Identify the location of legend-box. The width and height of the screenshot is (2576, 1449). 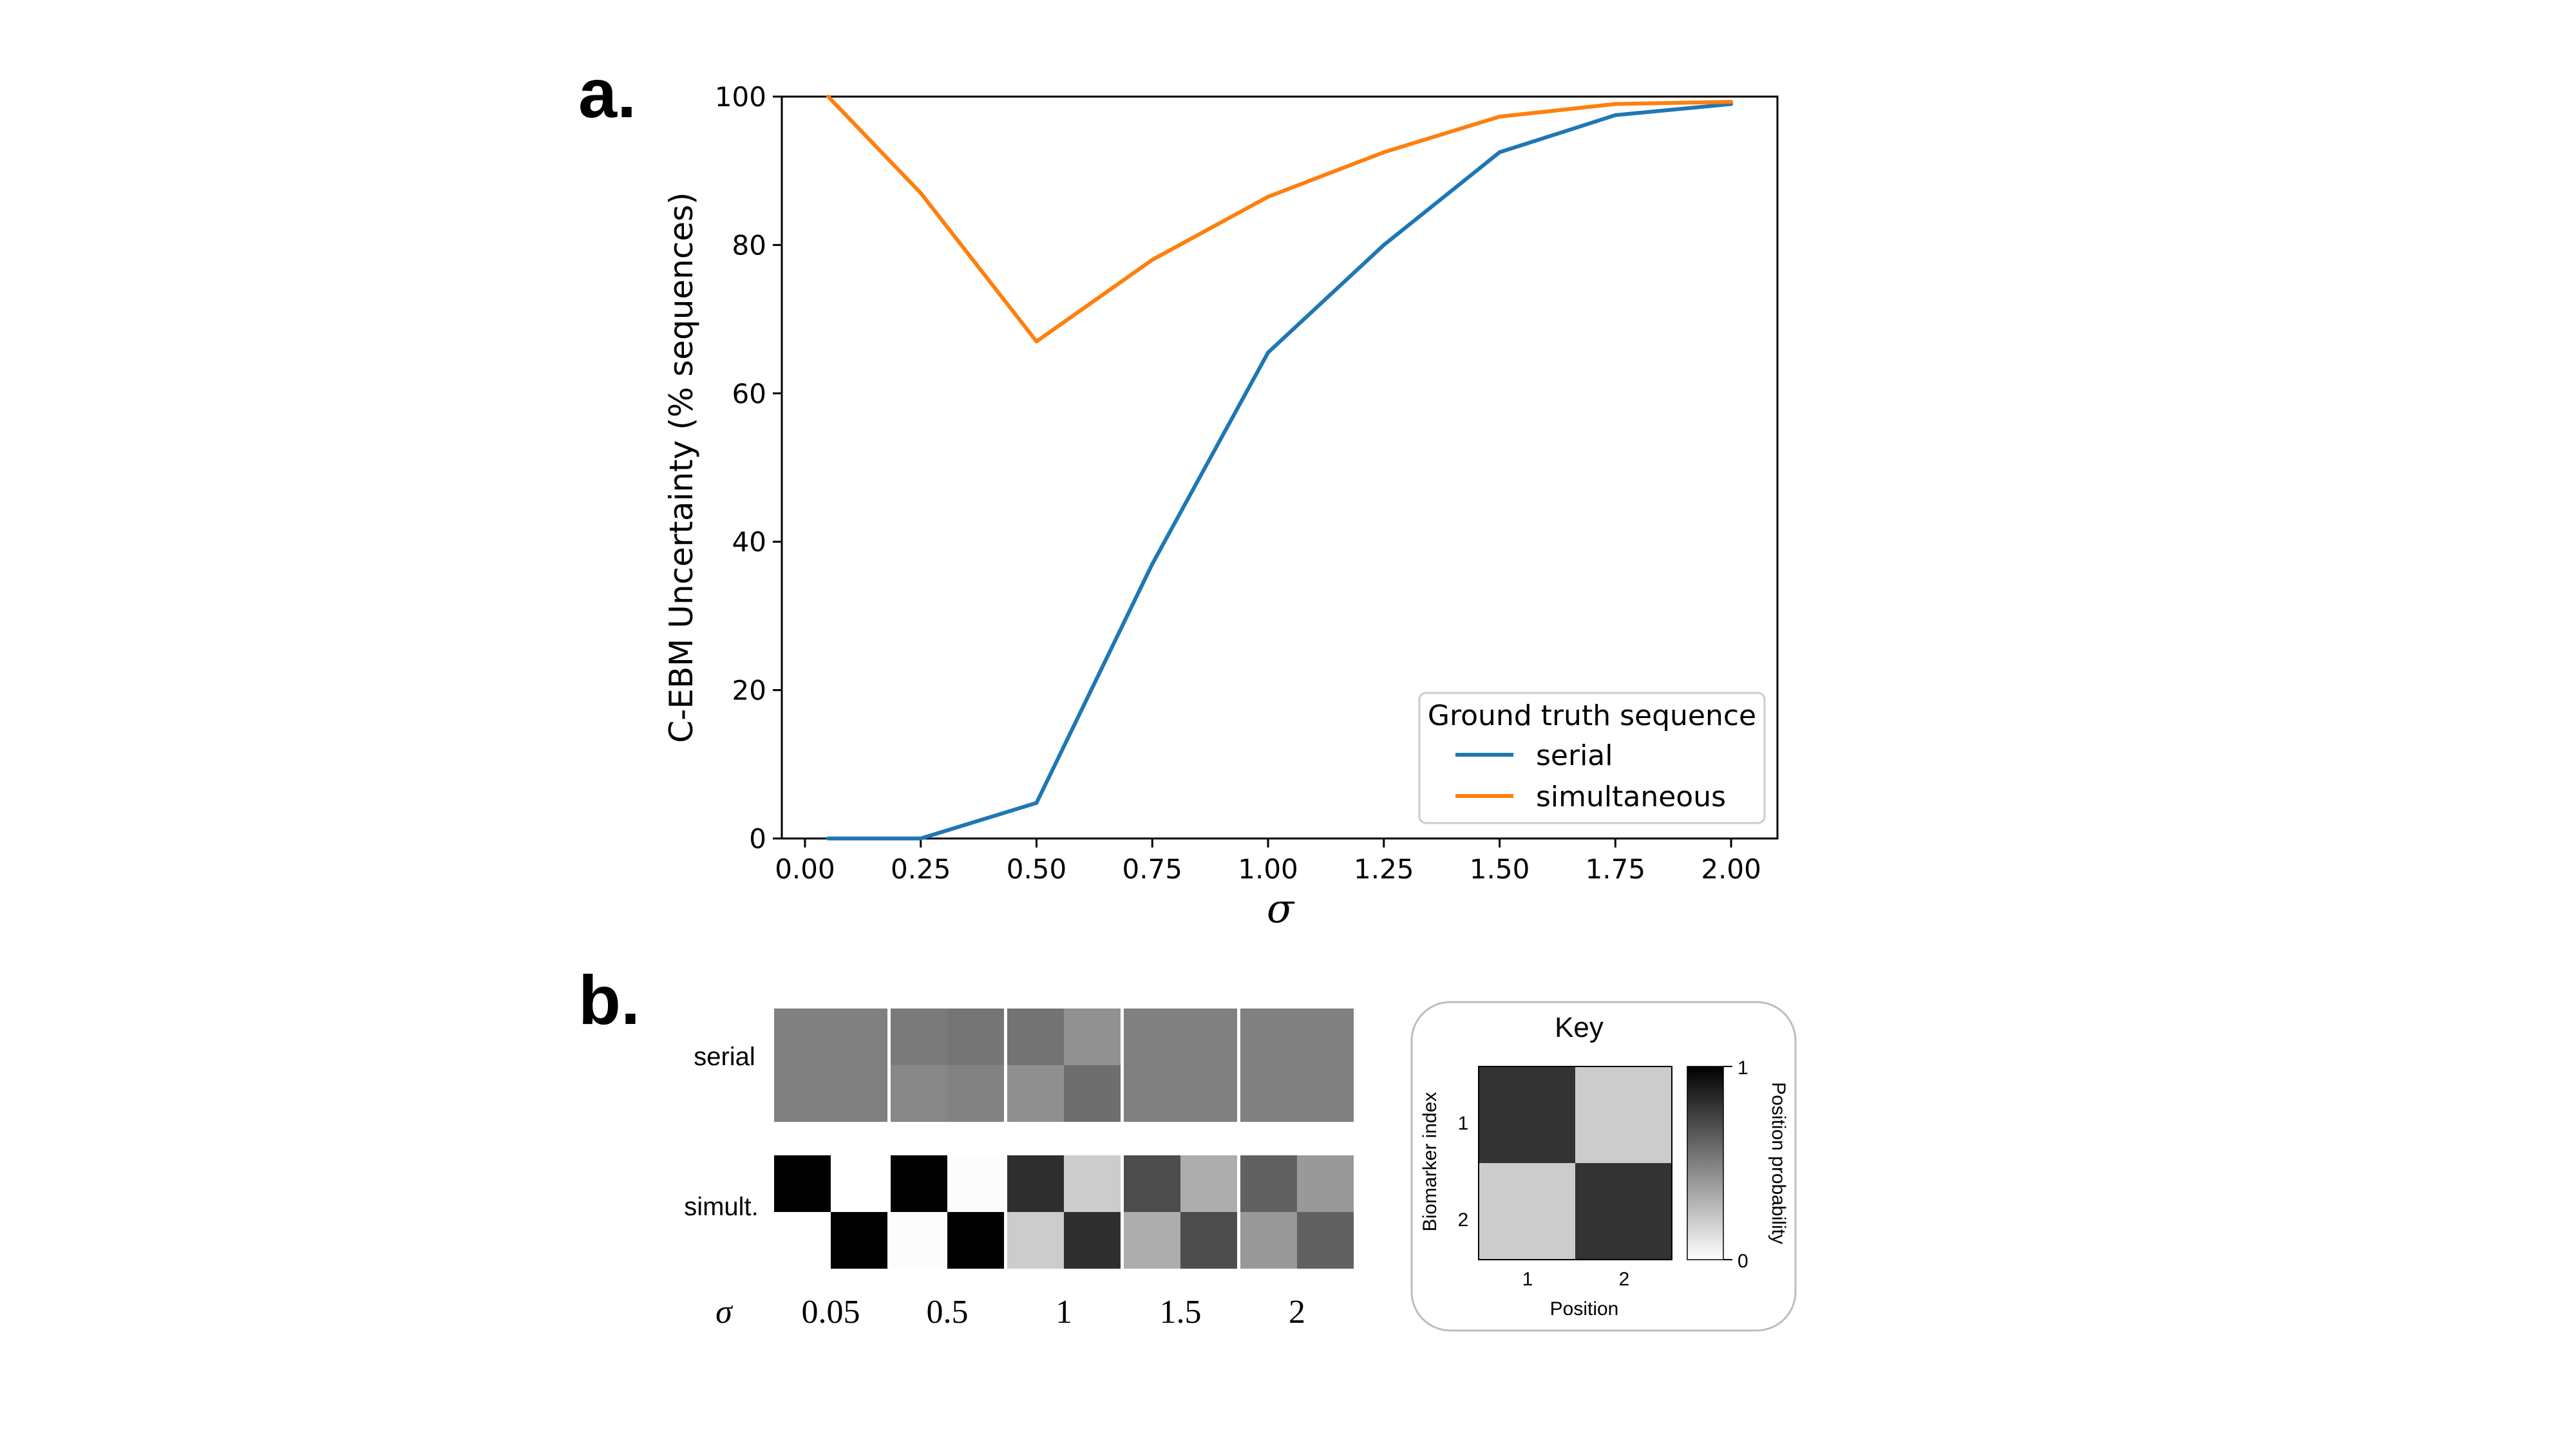
(1592, 758).